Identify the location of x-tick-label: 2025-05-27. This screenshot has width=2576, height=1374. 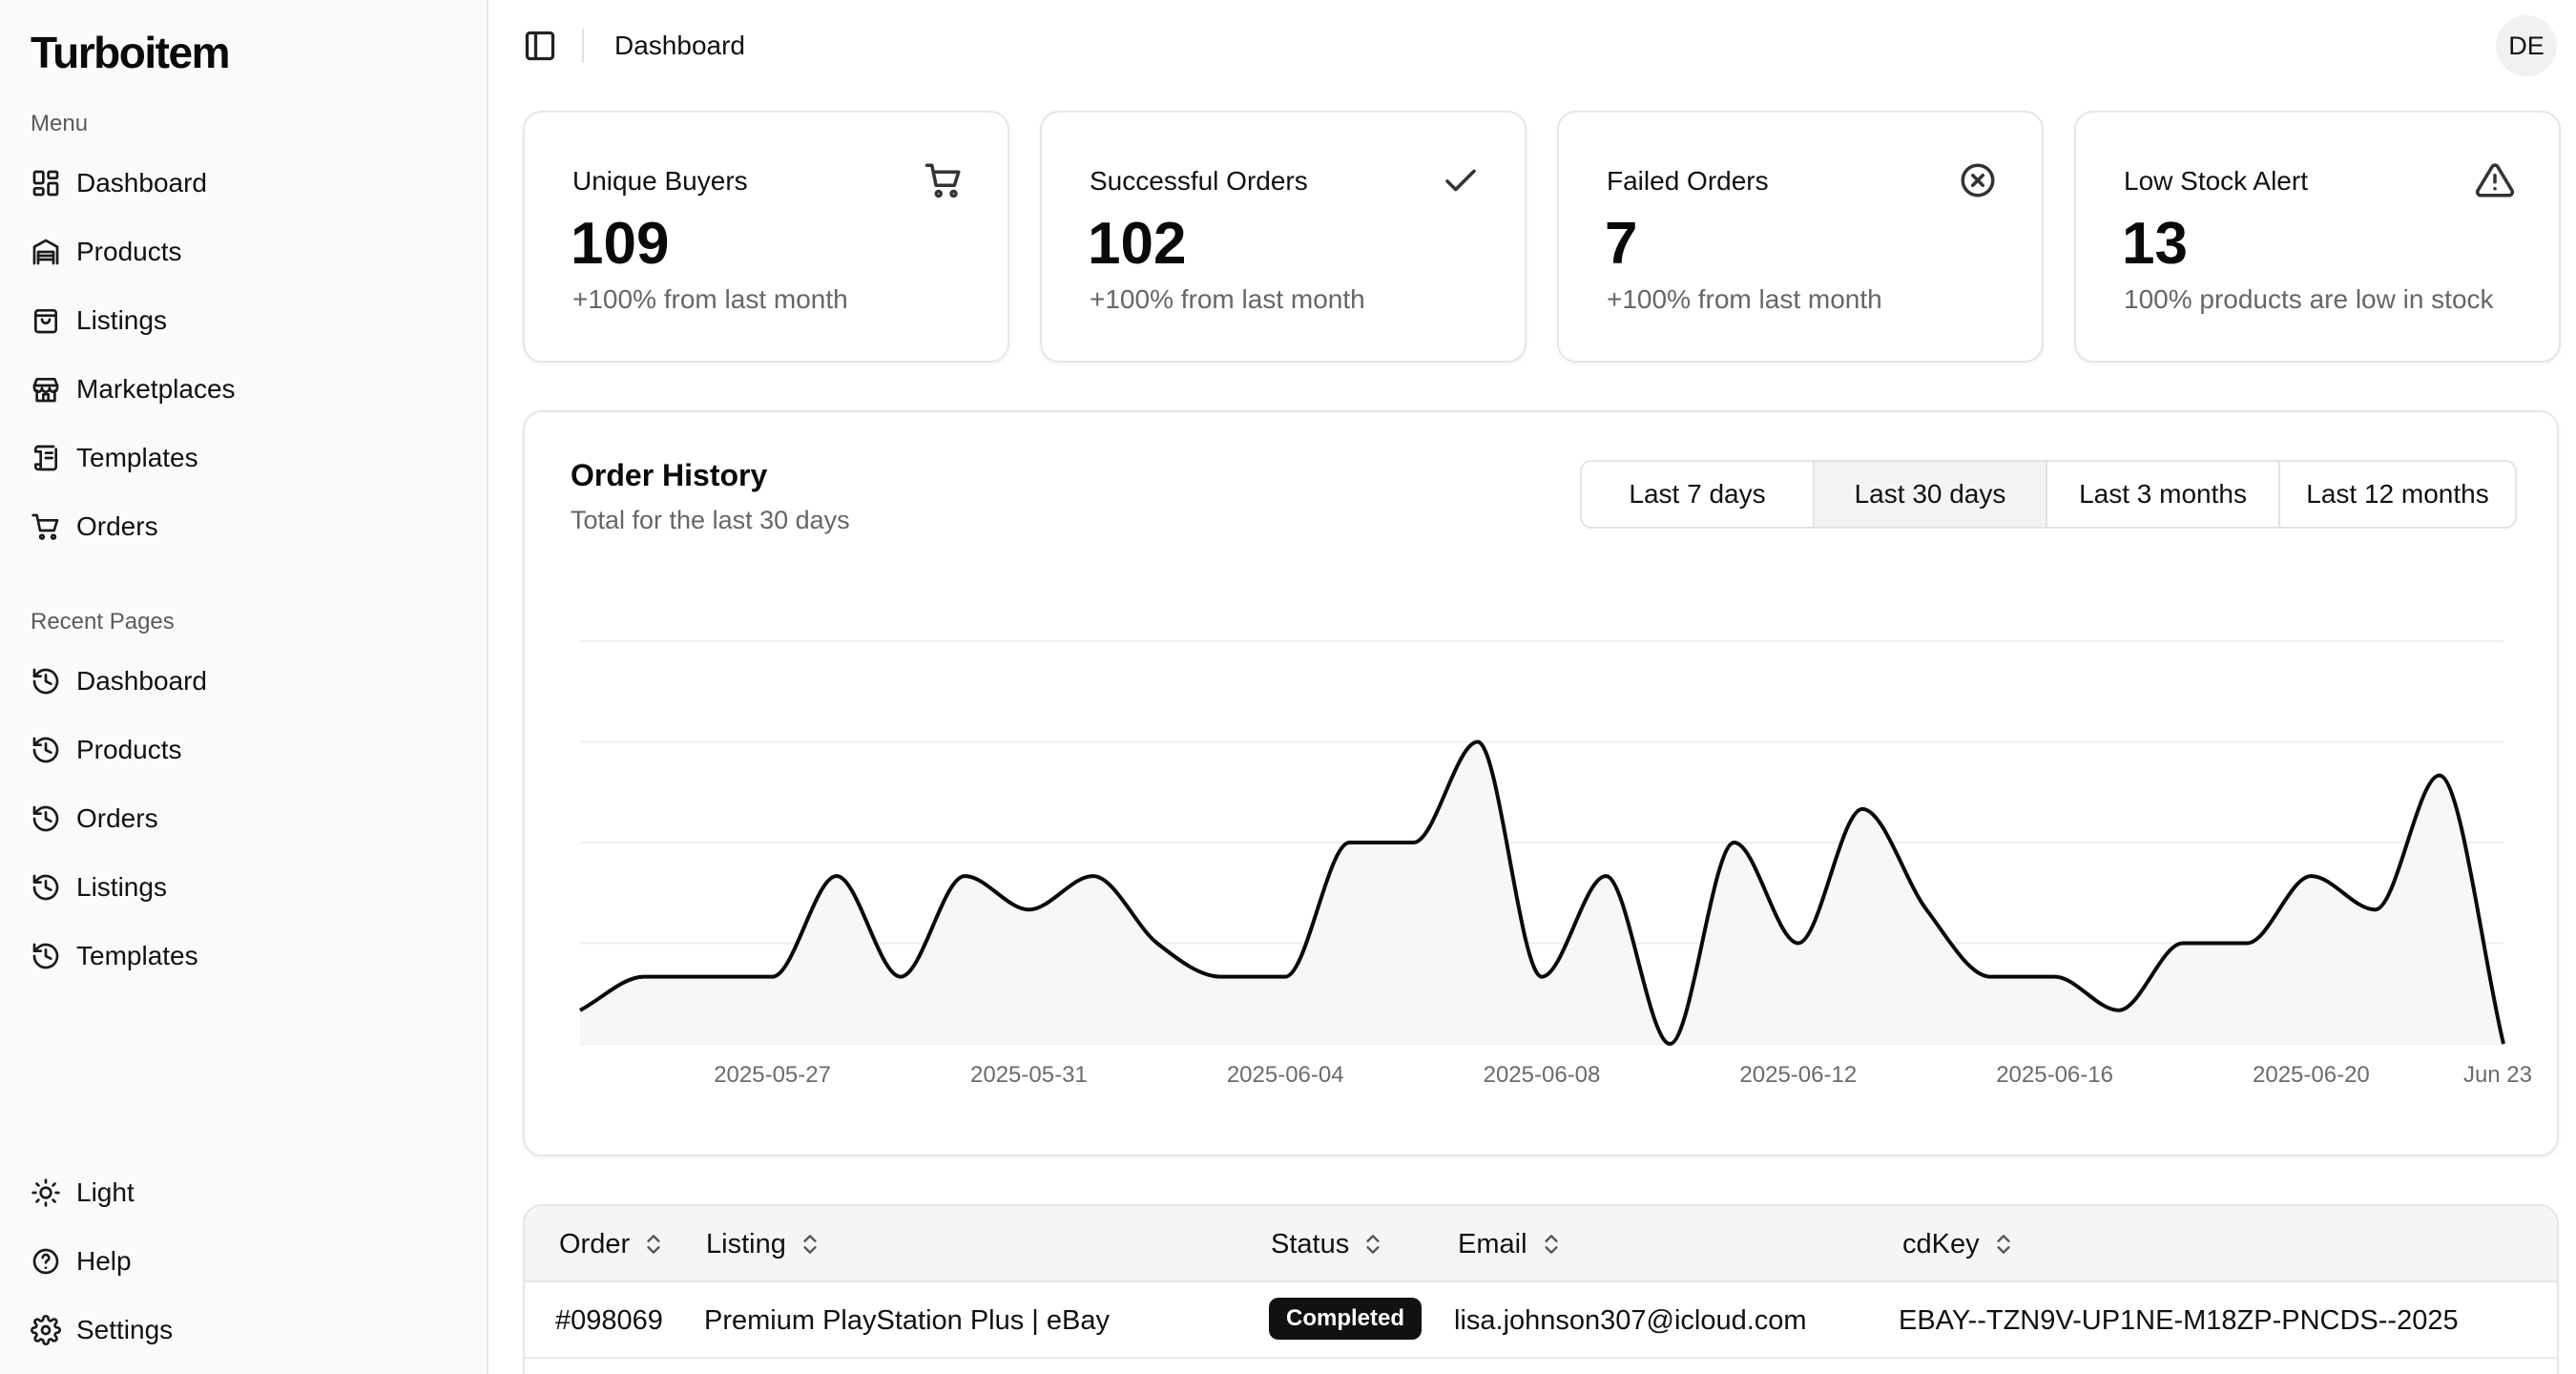
(772, 1075).